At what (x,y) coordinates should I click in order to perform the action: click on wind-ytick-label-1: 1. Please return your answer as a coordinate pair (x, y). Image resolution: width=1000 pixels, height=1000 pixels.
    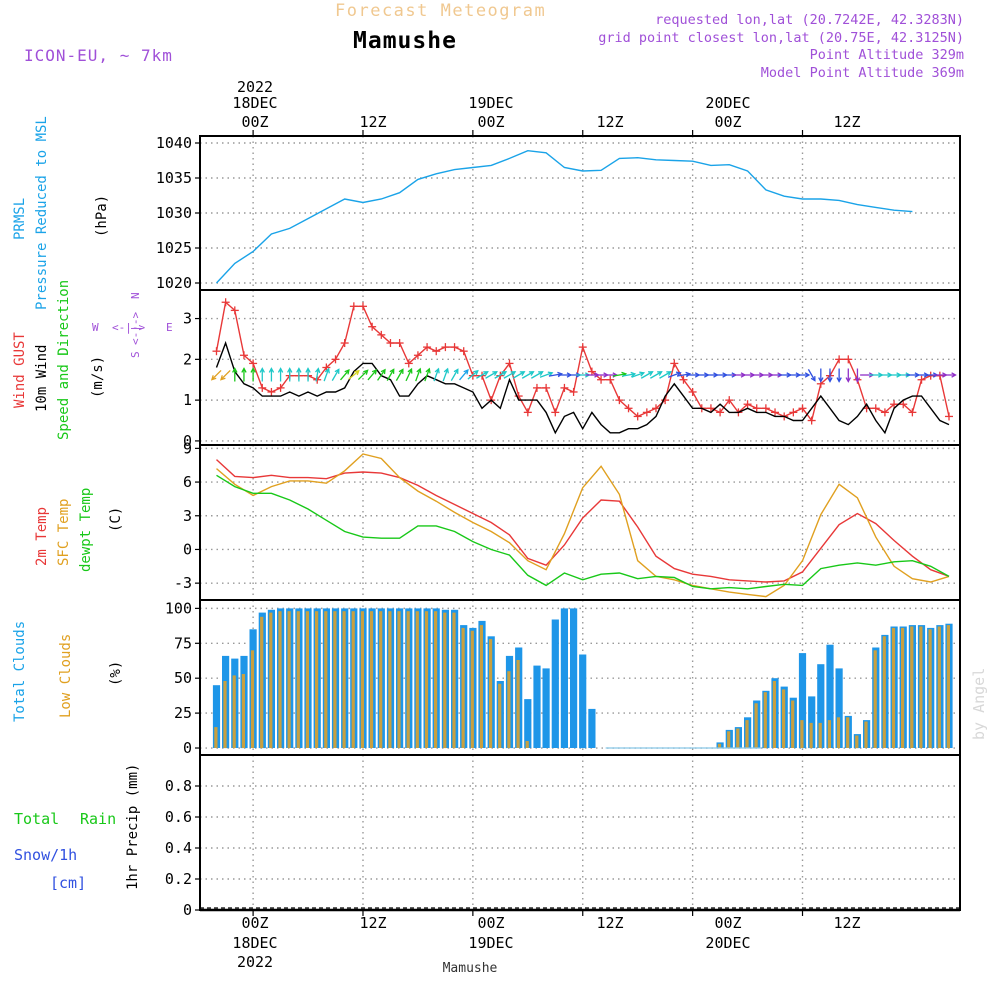
    Looking at the image, I should click on (187, 400).